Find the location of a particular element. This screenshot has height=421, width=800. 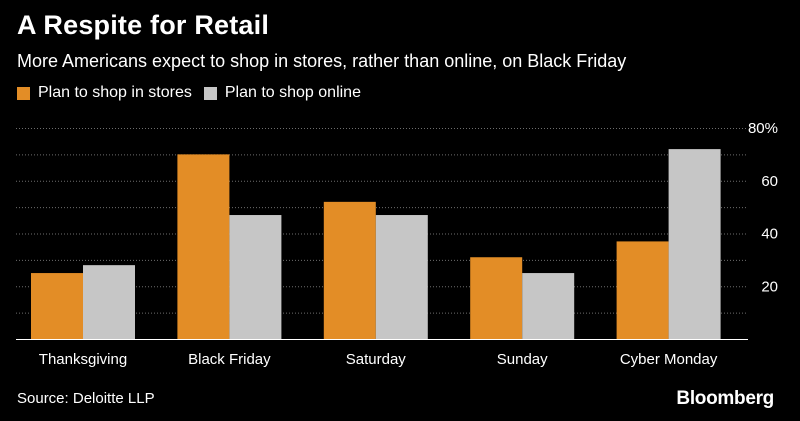

chart-title: A Respite for Retail is located at coordinates (143, 25).